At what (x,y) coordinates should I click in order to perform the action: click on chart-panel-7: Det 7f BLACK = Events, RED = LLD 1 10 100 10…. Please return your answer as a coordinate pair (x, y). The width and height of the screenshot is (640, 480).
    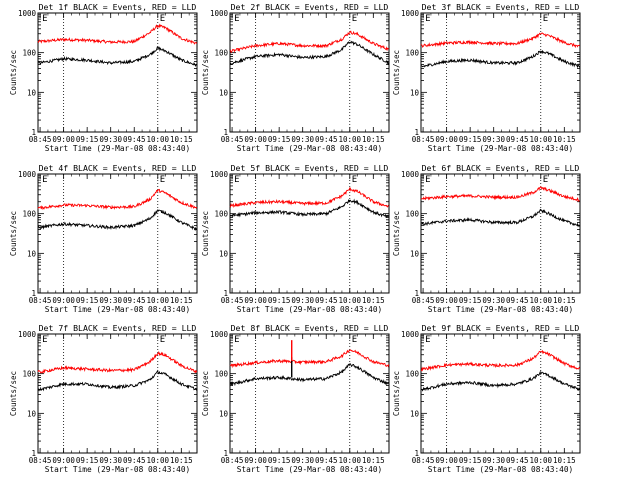
    Looking at the image, I should click on (103, 398).